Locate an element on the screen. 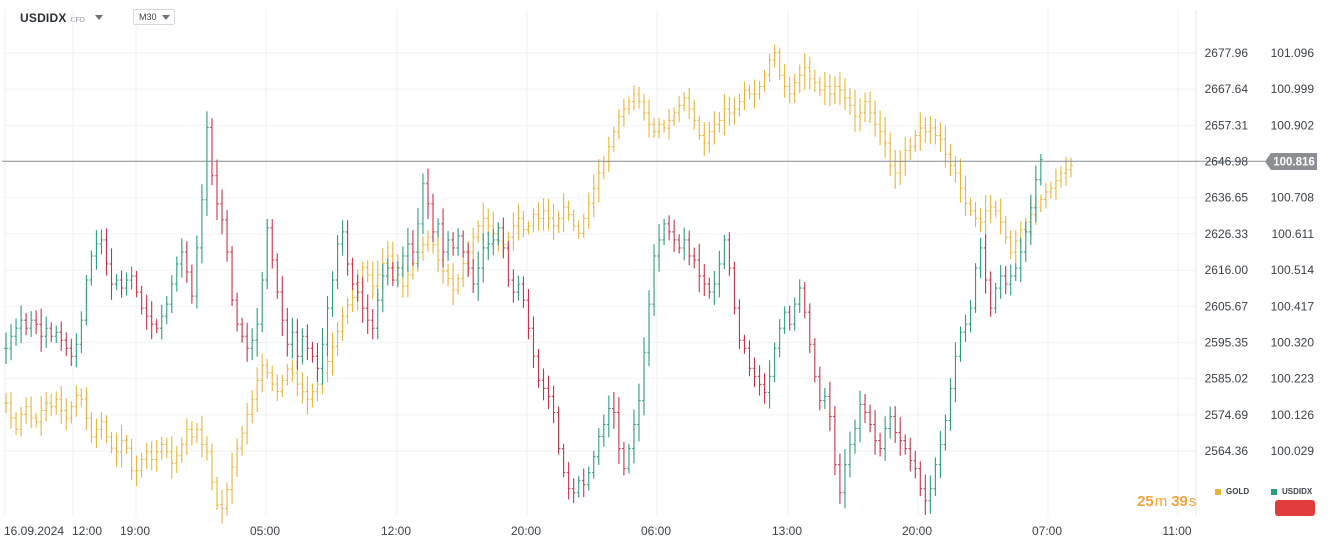 The width and height of the screenshot is (1330, 548). left-axis-tick-label: 2646.98 is located at coordinates (1227, 162).